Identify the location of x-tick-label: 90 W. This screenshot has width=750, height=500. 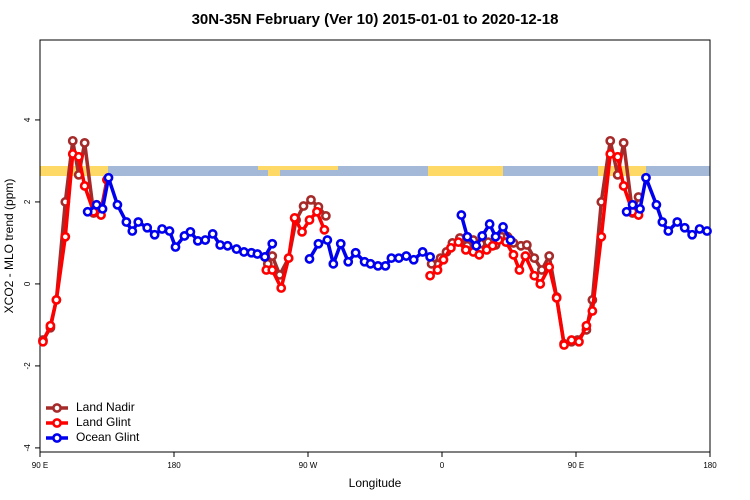
(308, 465).